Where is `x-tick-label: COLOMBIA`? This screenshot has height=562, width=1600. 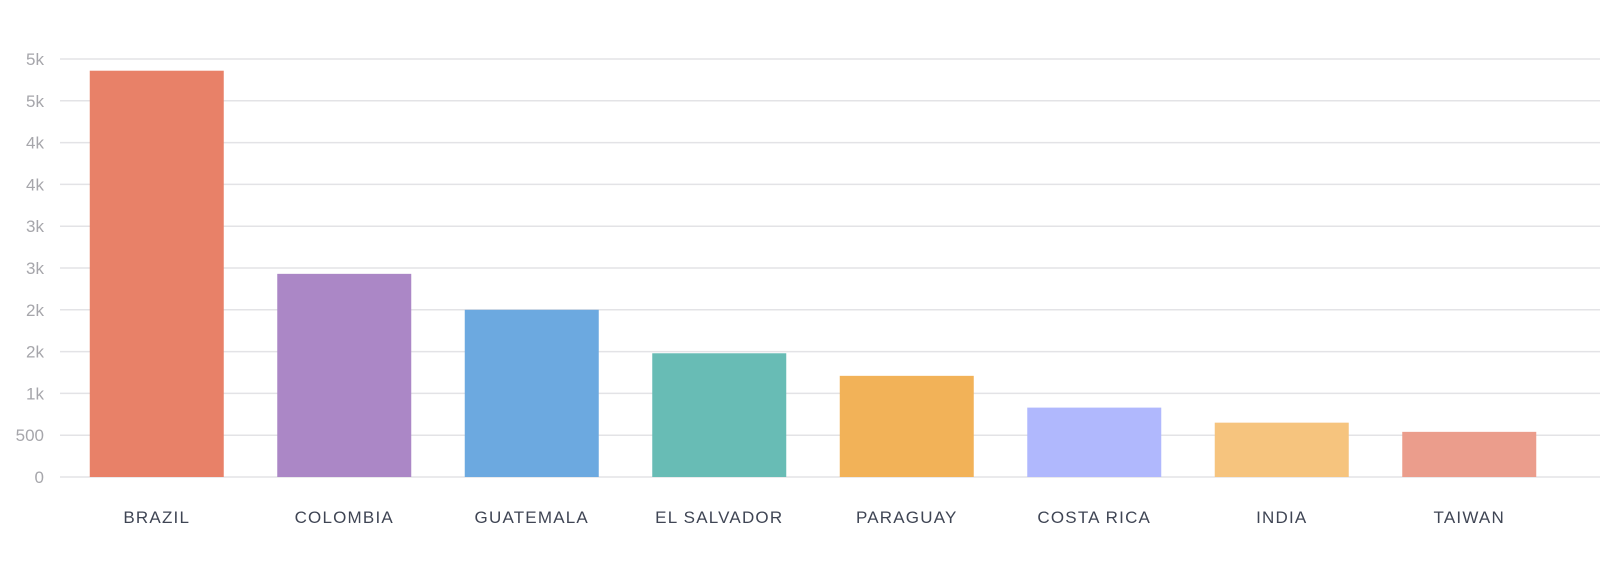 x-tick-label: COLOMBIA is located at coordinates (344, 517).